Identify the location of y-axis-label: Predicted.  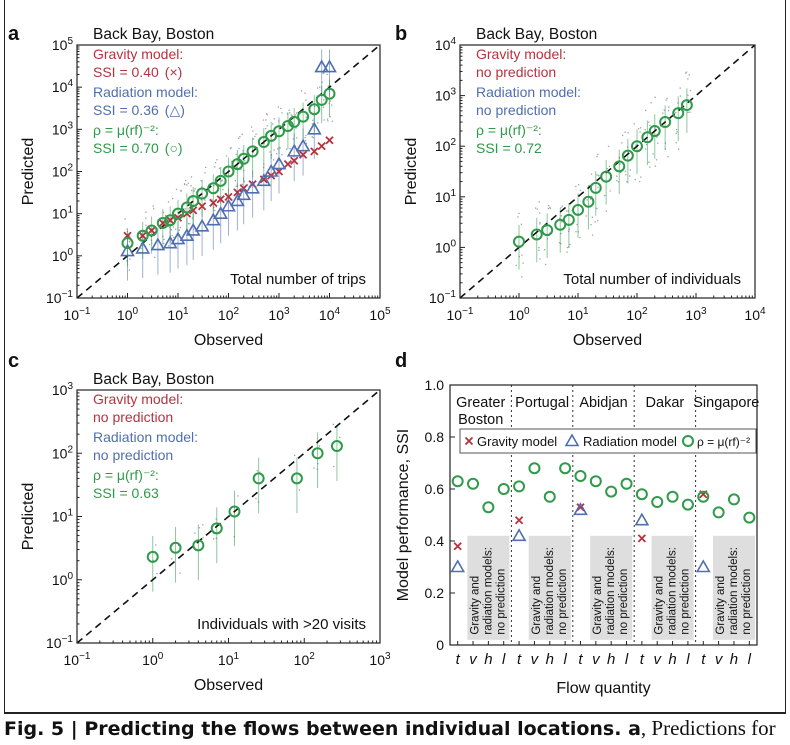
(28, 172).